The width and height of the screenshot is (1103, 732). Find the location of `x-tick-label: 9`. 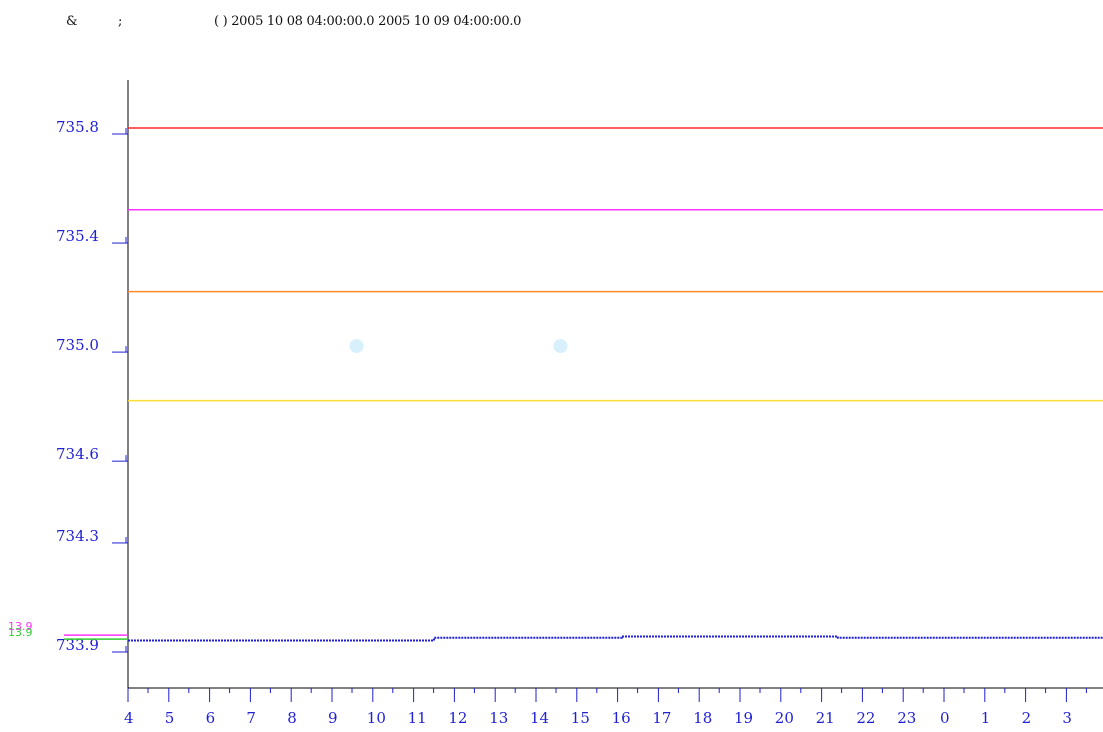

x-tick-label: 9 is located at coordinates (333, 718).